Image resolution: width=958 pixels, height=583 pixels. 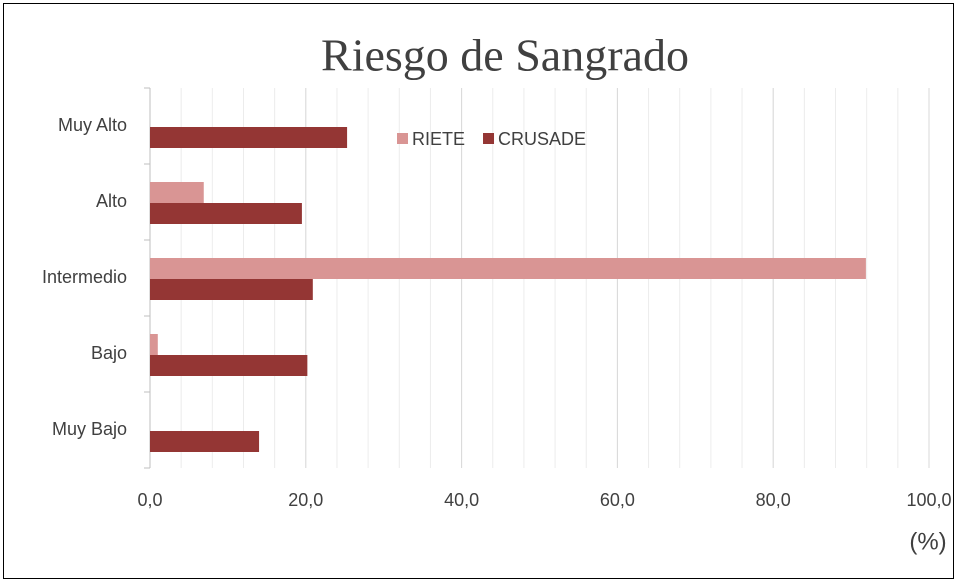 What do you see at coordinates (542, 139) in the screenshot?
I see `legend-label: CRUSADE` at bounding box center [542, 139].